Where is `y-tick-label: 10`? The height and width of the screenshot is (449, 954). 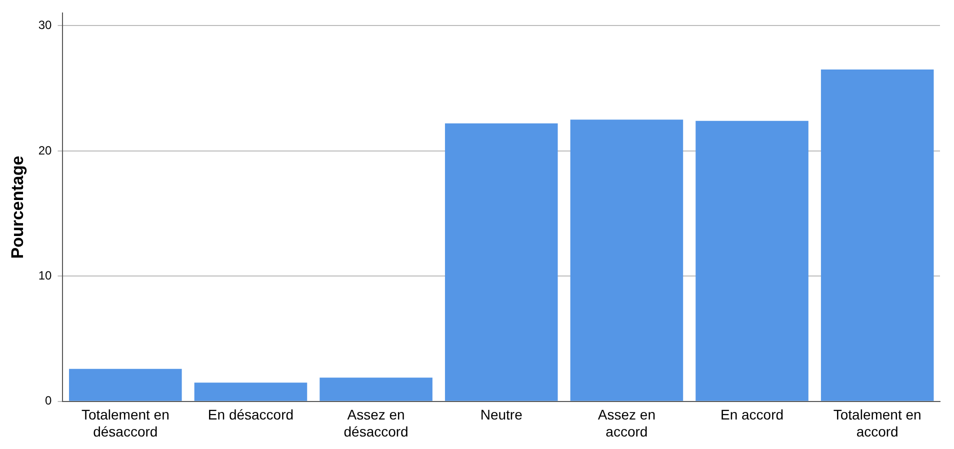
y-tick-label: 10 is located at coordinates (45, 275).